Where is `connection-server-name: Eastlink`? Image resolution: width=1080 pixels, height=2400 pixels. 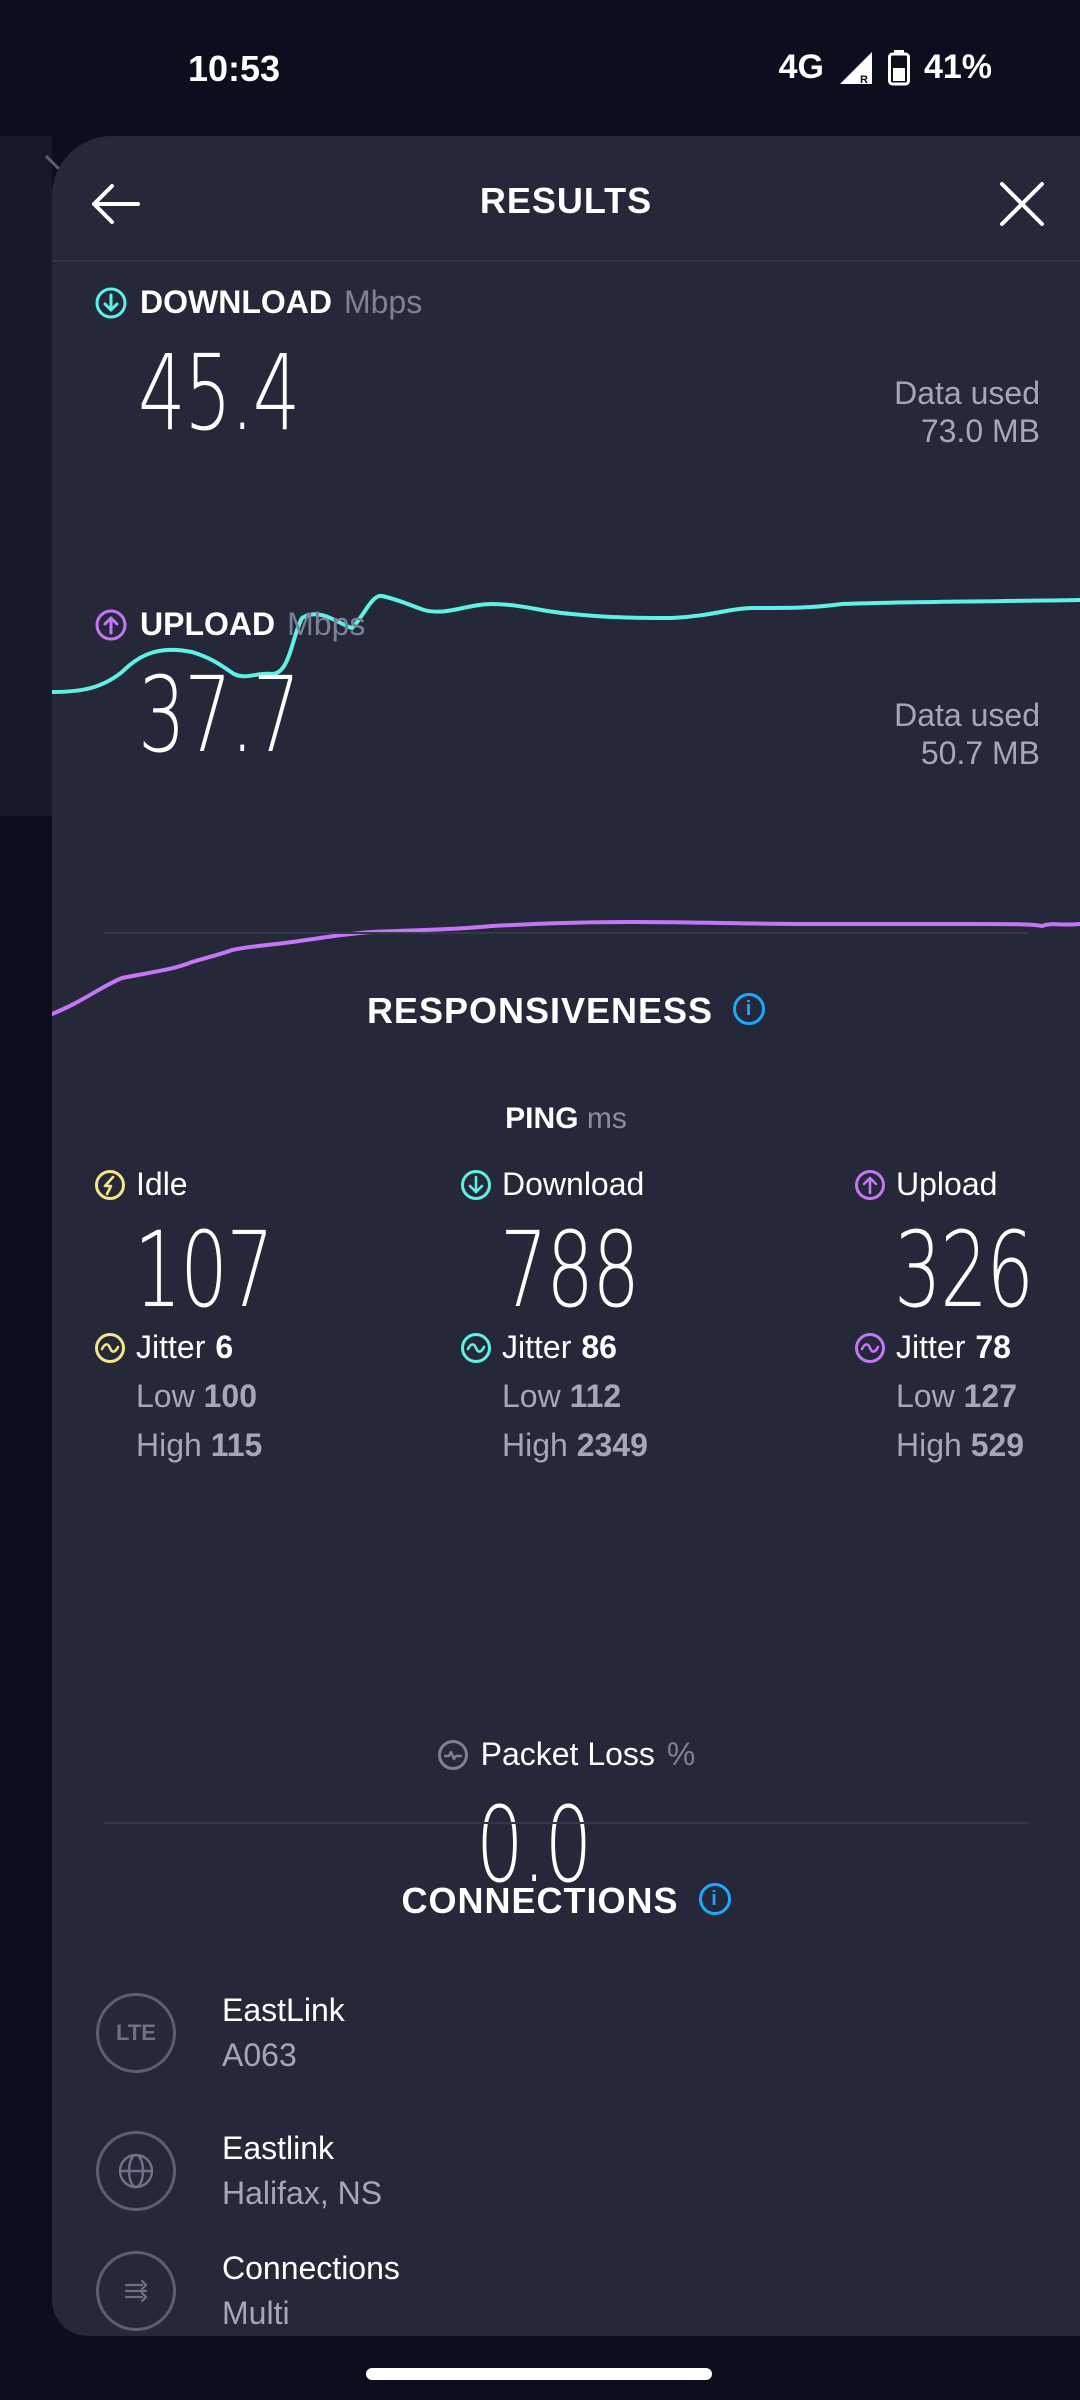
connection-server-name: Eastlink is located at coordinates (278, 2148).